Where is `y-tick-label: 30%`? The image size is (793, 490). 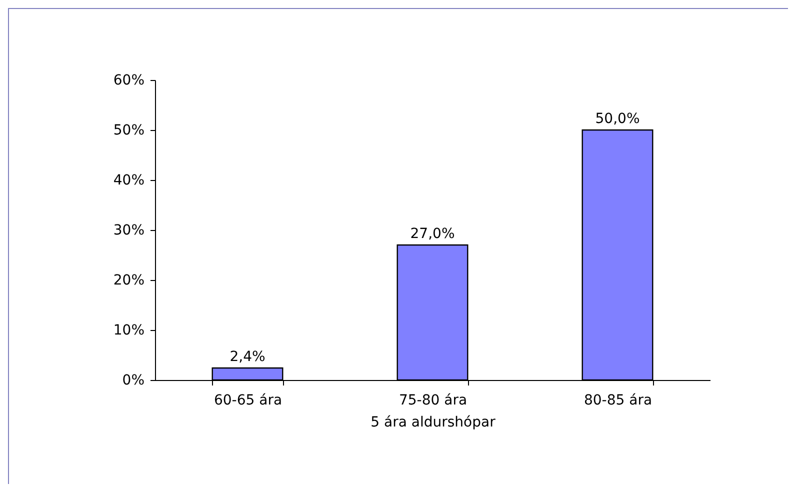 y-tick-label: 30% is located at coordinates (128, 230).